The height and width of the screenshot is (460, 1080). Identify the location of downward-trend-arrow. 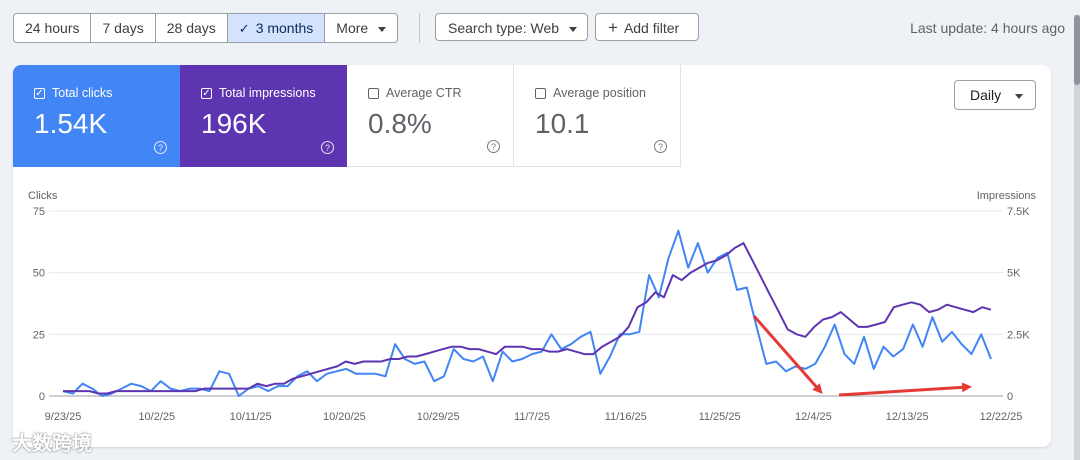
(787, 355).